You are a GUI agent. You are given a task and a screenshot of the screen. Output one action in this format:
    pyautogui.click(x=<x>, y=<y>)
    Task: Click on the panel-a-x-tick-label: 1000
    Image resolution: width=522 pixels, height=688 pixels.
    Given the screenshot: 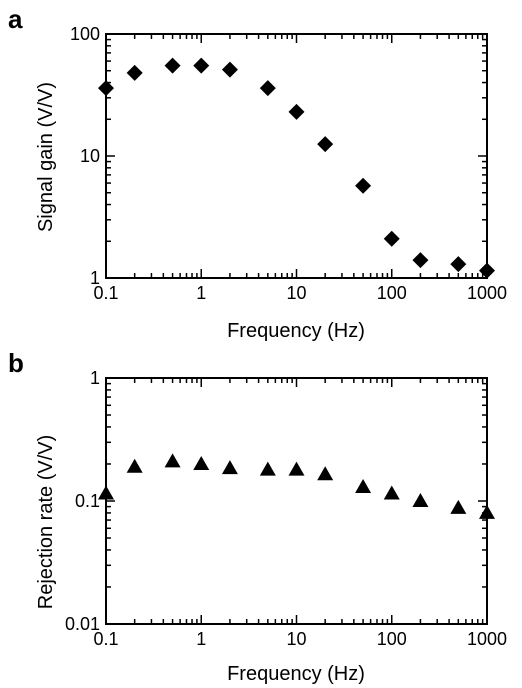 What is the action you would take?
    pyautogui.click(x=487, y=293)
    